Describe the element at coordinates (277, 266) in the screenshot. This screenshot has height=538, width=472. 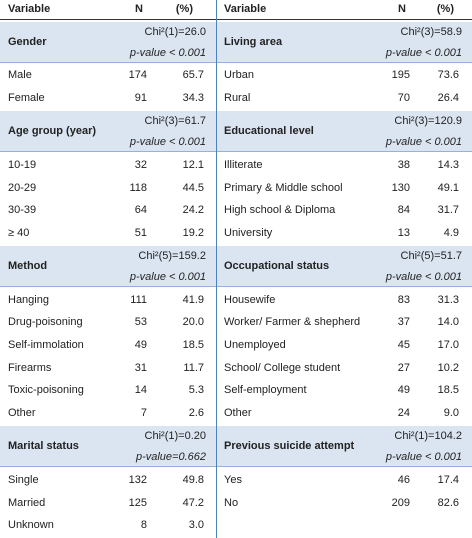
I see `section-title: Occupational status` at that location.